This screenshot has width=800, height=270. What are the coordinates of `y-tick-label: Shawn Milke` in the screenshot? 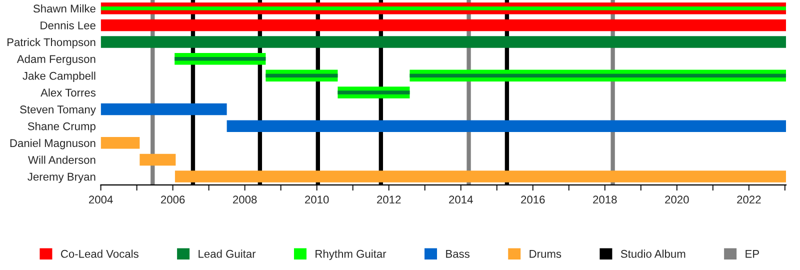 It's located at (64, 8).